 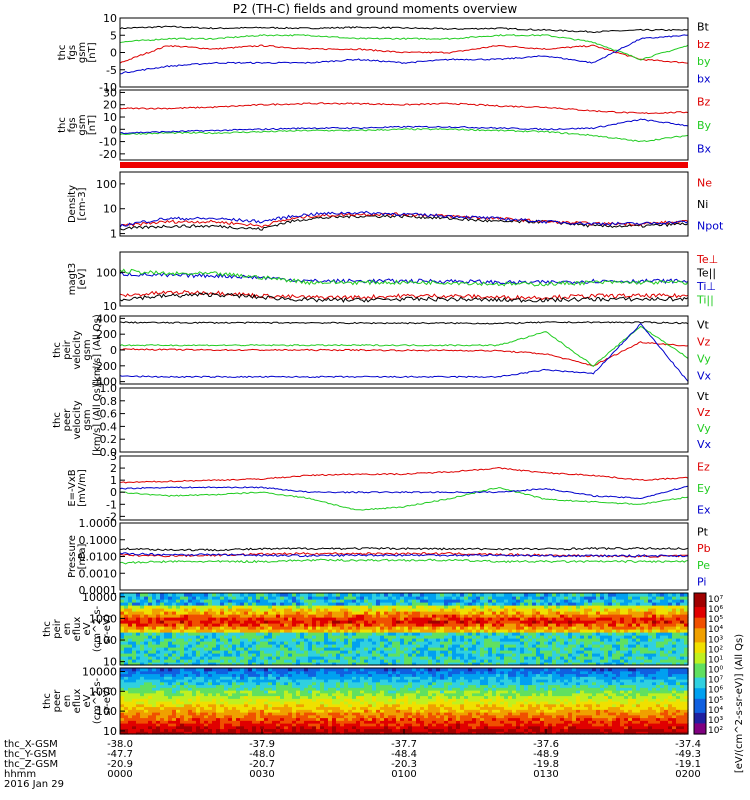 What do you see at coordinates (704, 412) in the screenshot?
I see `legend-Vz: Vz` at bounding box center [704, 412].